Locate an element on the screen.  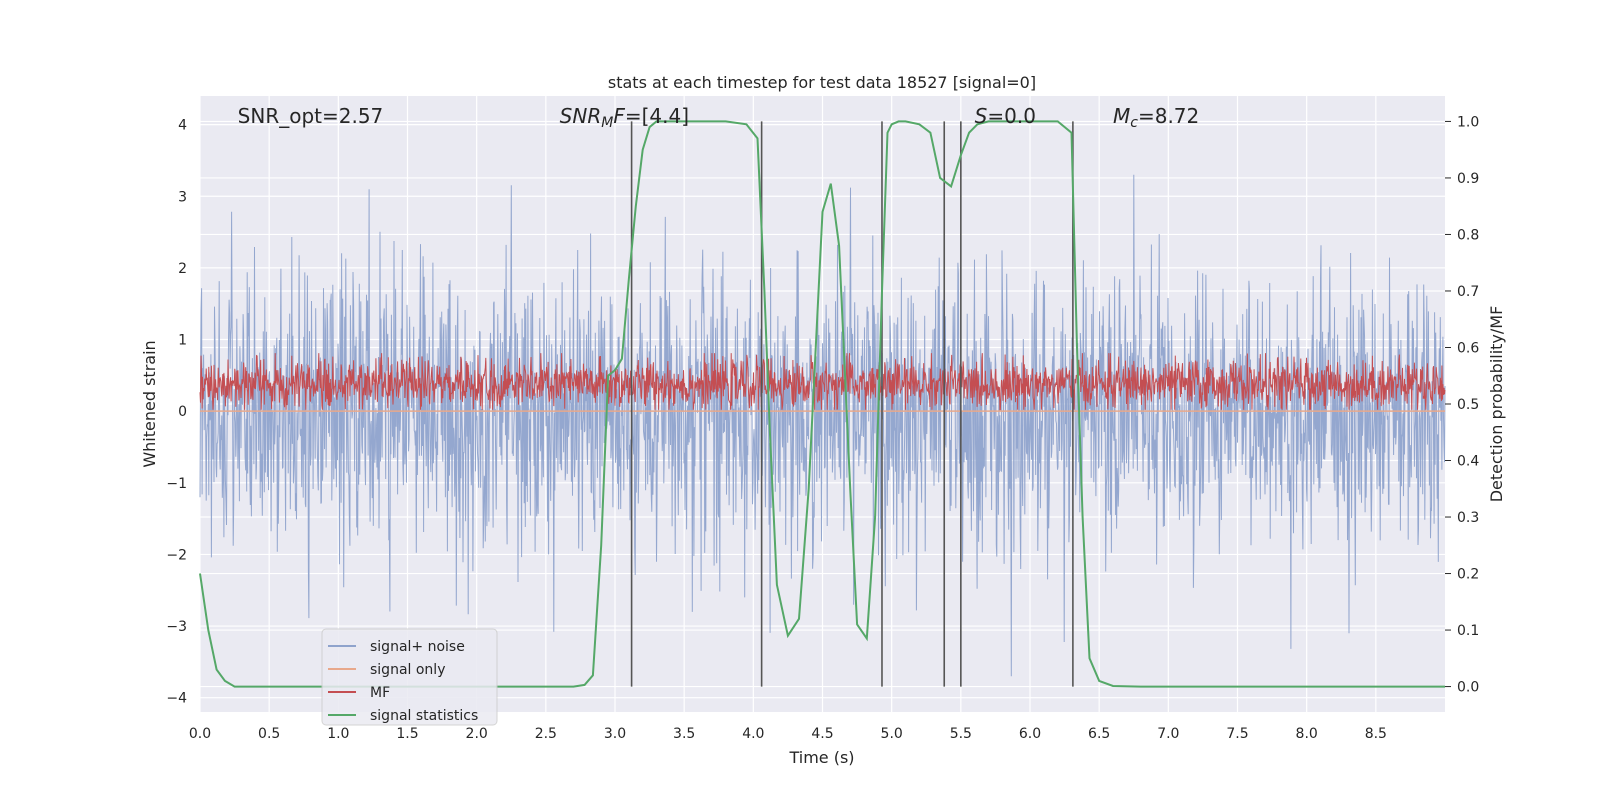
y2-tick-label: 0.7 is located at coordinates (1468, 292).